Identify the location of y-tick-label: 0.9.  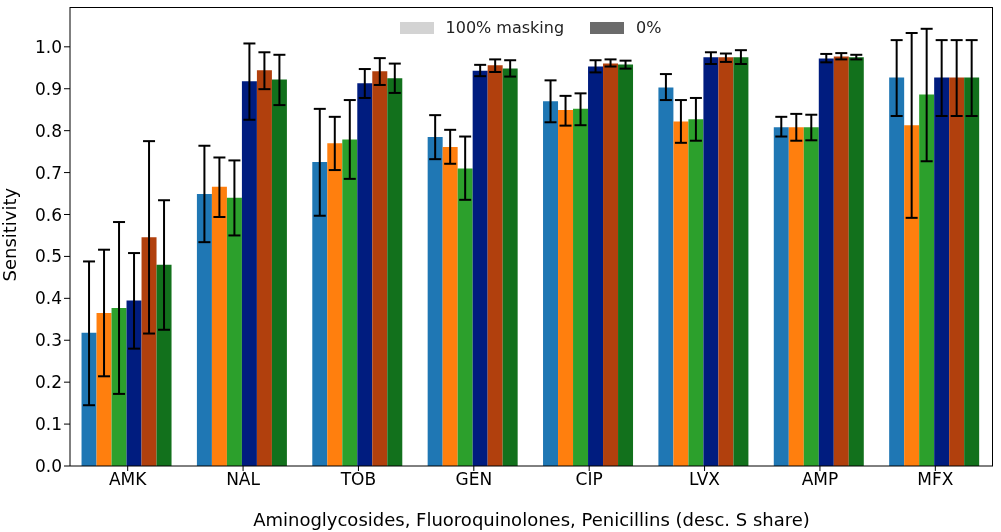
(48, 88).